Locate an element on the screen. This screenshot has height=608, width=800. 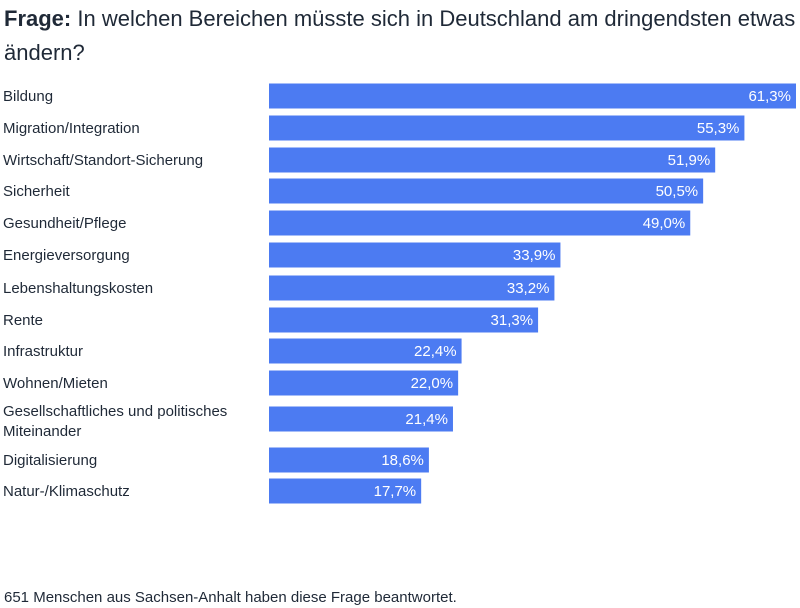
bar-value-label: 22,0% is located at coordinates (432, 383).